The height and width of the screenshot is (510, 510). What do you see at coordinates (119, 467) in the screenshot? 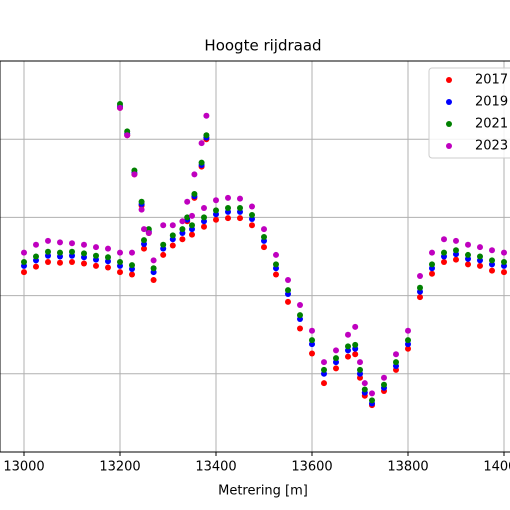
I see `x-tick-label: 13200` at bounding box center [119, 467].